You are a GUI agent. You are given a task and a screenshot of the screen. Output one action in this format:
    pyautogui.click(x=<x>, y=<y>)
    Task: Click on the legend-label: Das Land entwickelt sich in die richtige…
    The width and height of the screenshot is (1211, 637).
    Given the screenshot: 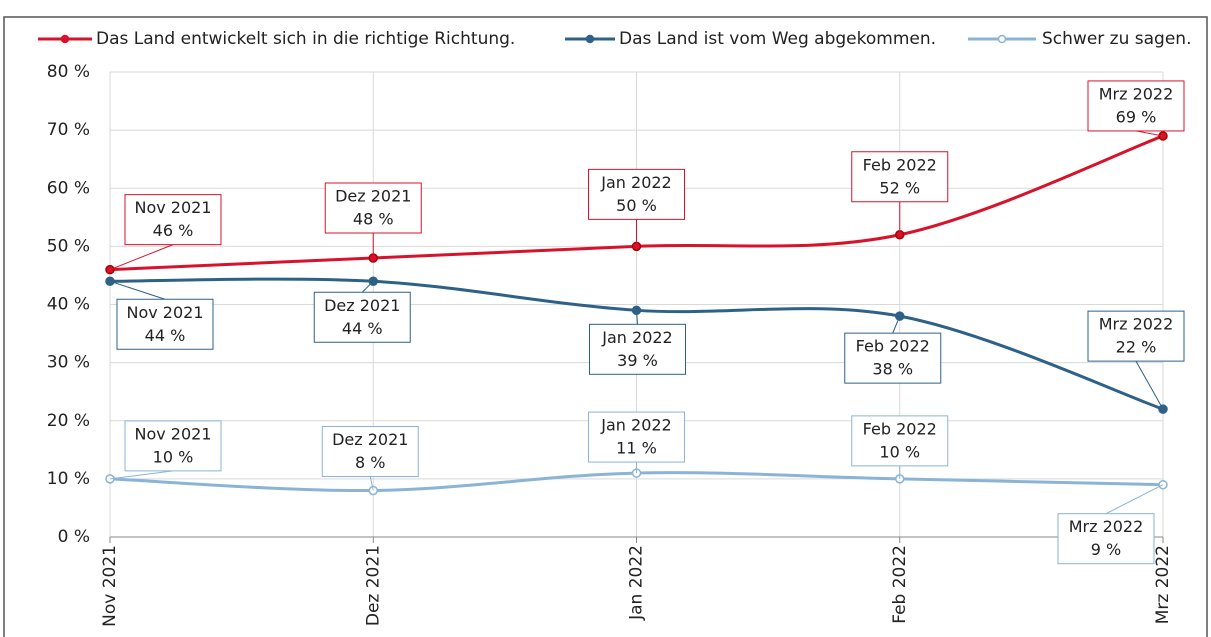 What is the action you would take?
    pyautogui.click(x=305, y=39)
    